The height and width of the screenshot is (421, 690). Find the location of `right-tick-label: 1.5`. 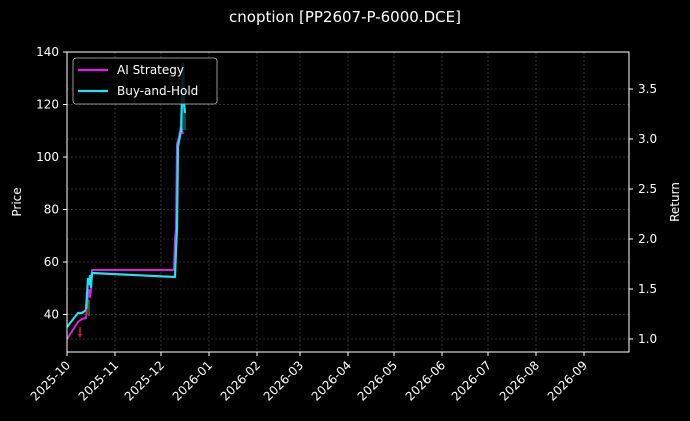

right-tick-label: 1.5 is located at coordinates (647, 289).